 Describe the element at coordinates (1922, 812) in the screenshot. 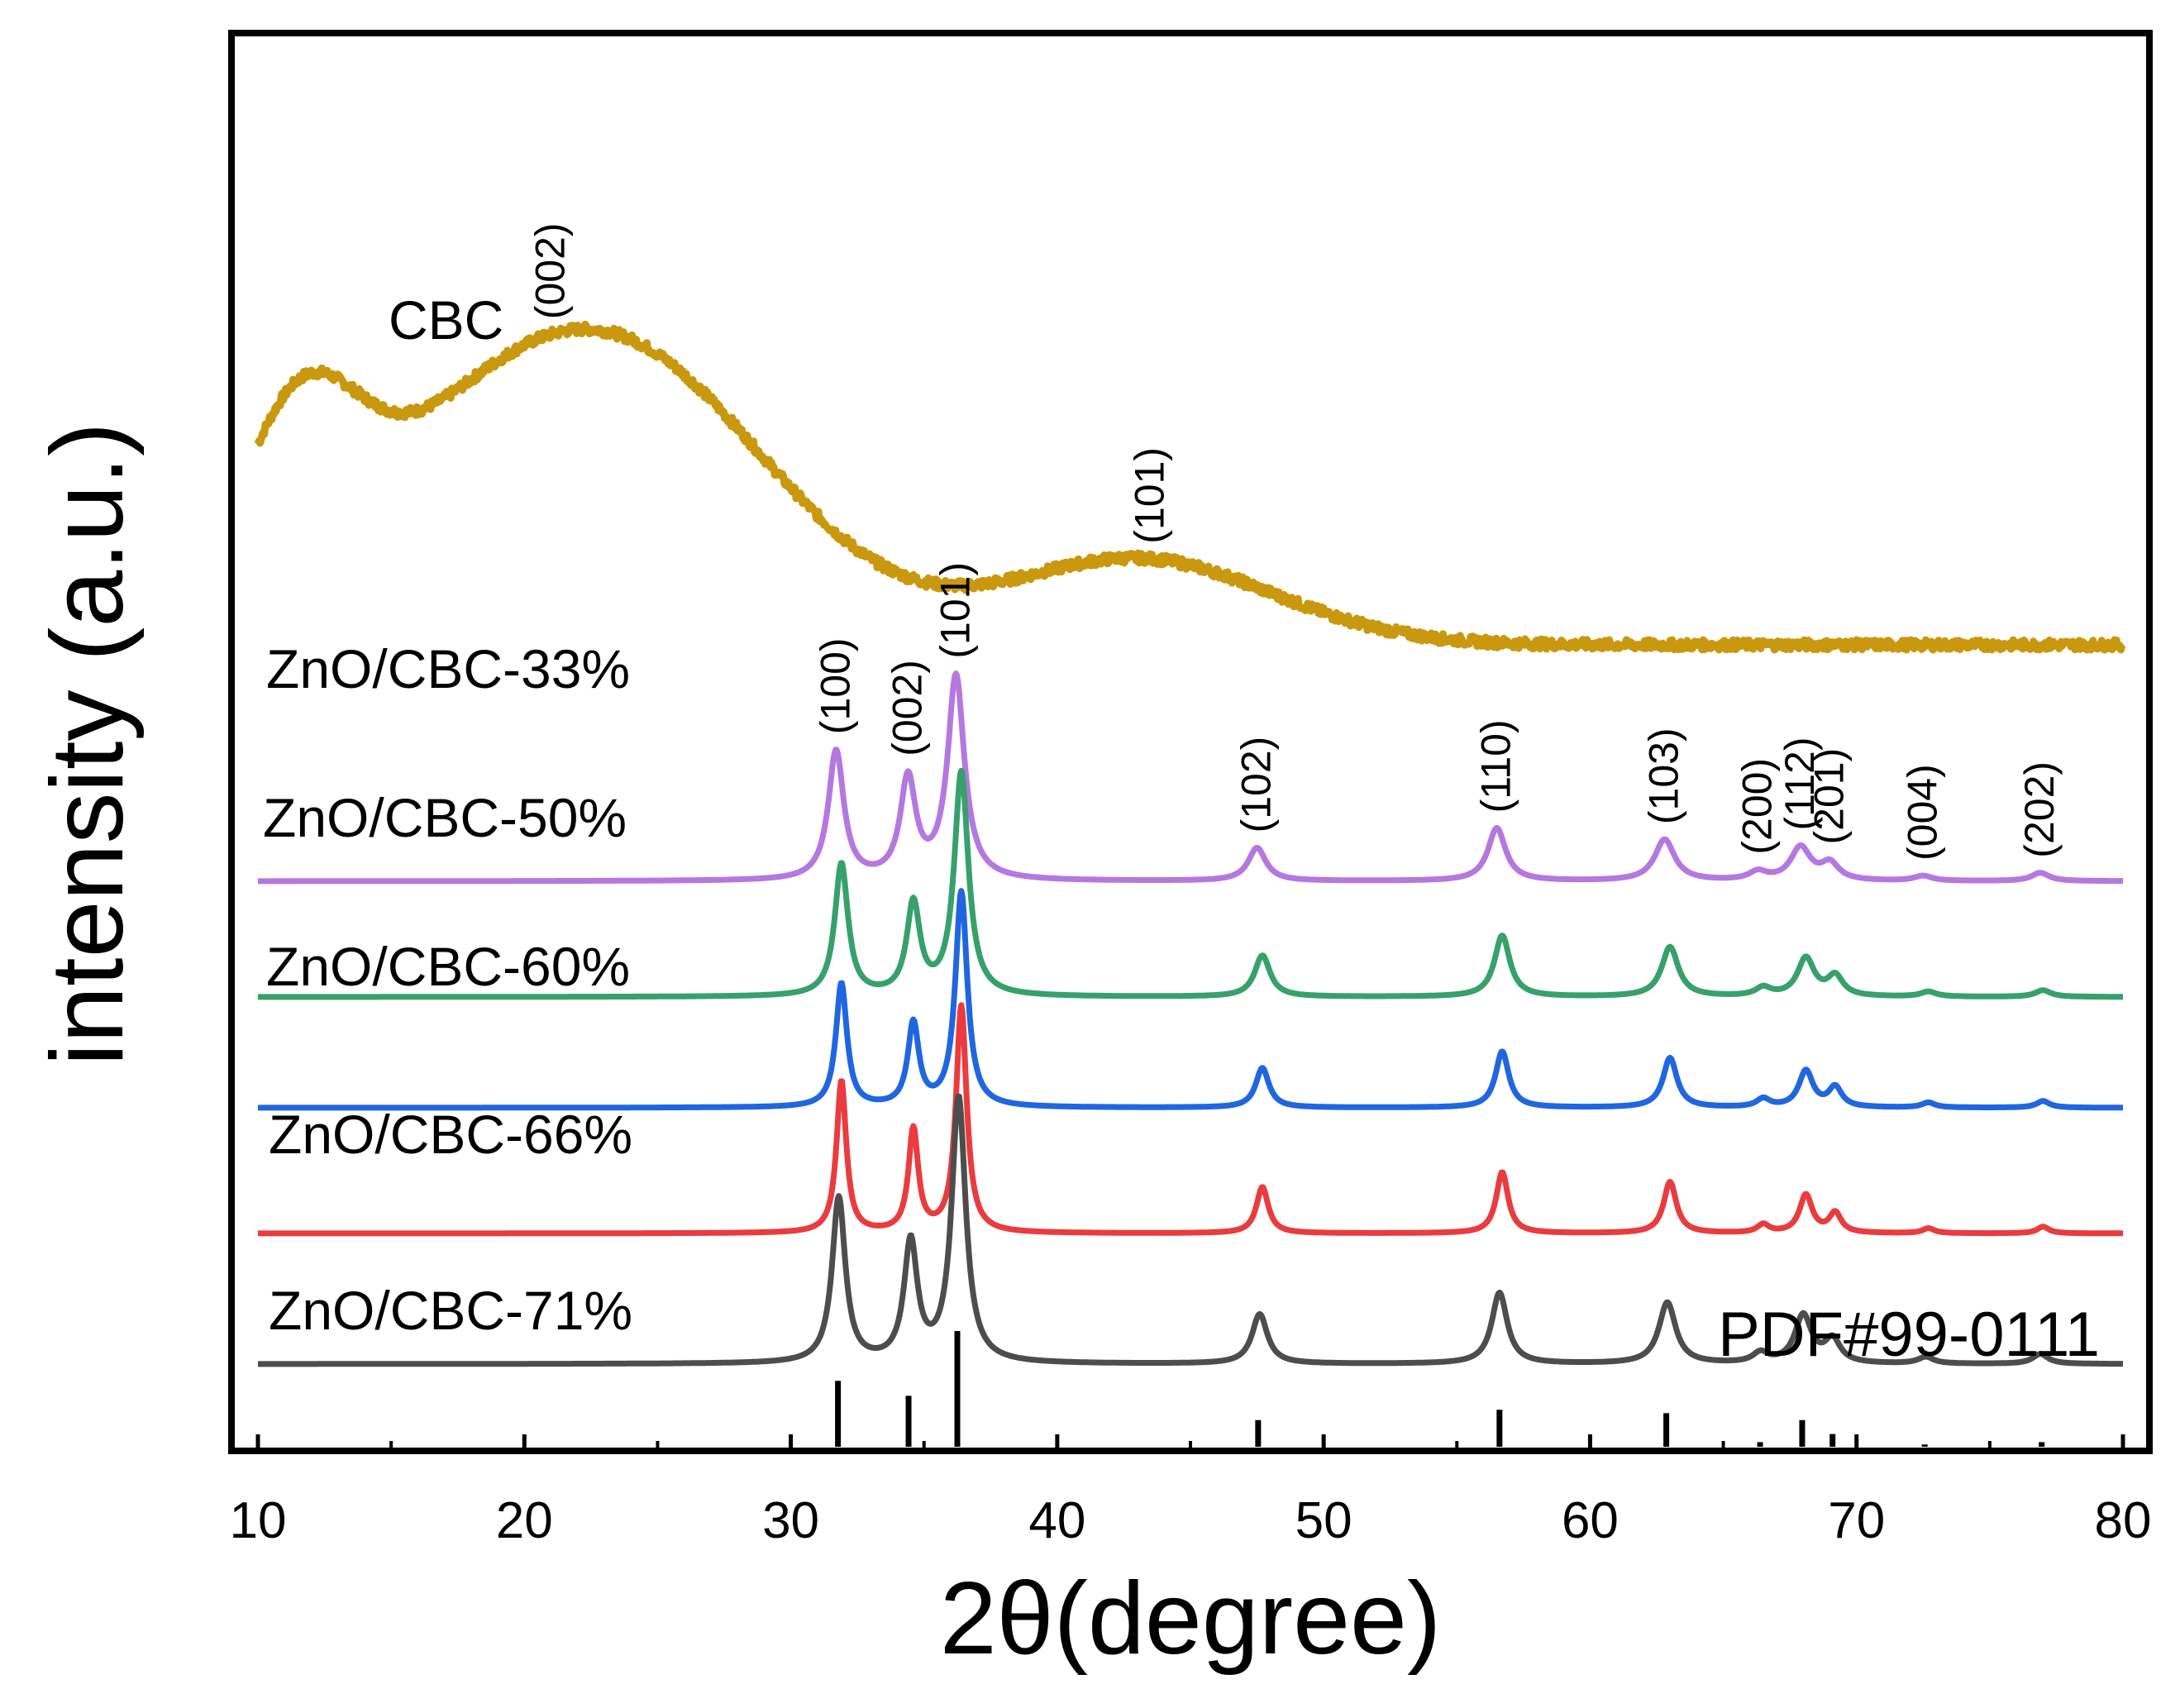

I see `hkl-label: (004)` at that location.